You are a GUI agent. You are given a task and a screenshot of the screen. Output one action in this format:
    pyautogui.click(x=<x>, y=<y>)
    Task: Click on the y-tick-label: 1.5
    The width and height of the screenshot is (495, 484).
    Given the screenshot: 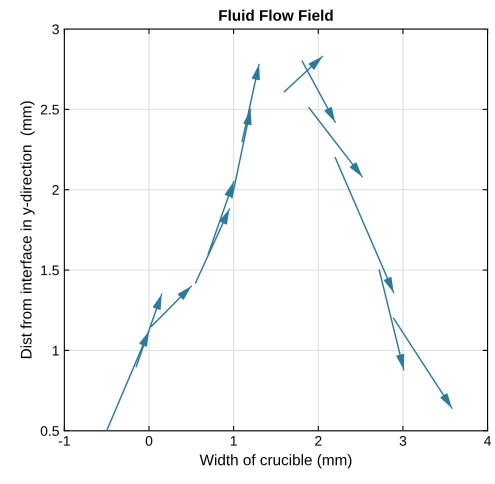 What is the action you would take?
    pyautogui.click(x=50, y=271)
    